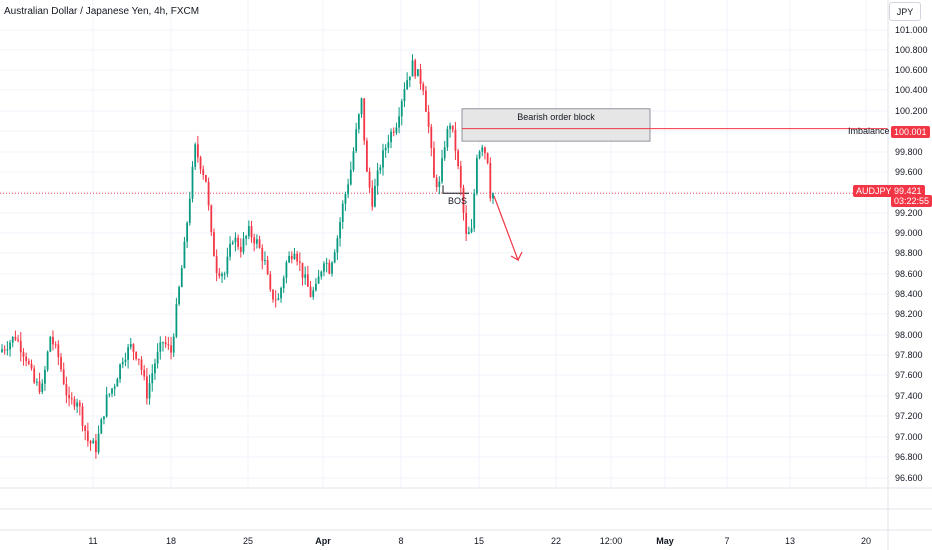  What do you see at coordinates (909, 396) in the screenshot?
I see `y-tick-label: 97.400` at bounding box center [909, 396].